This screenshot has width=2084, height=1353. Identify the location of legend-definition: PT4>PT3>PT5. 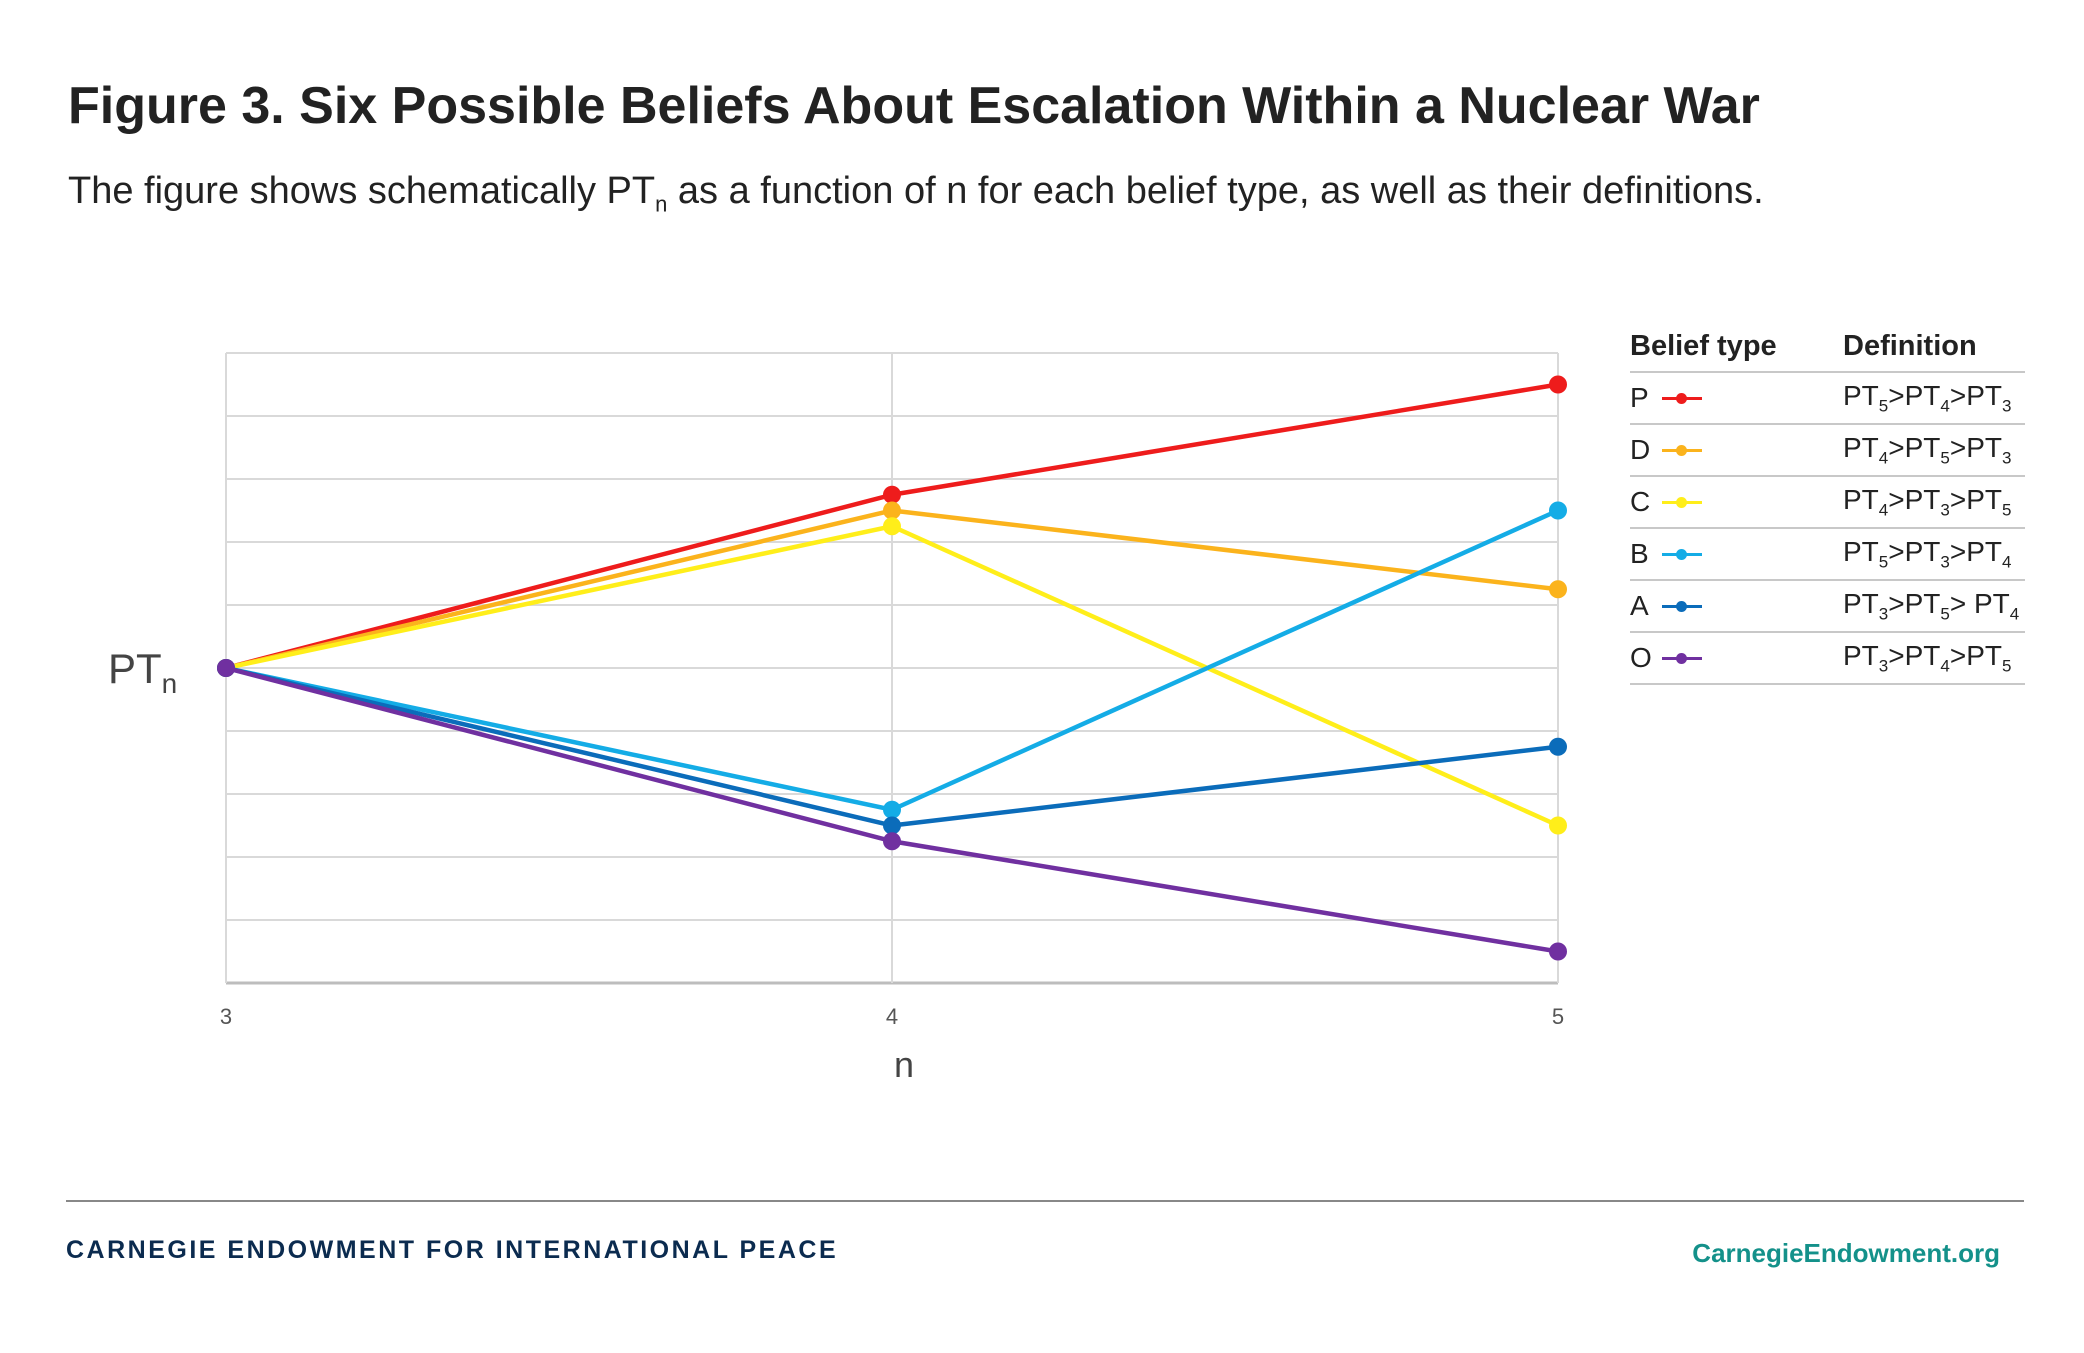
(1927, 502).